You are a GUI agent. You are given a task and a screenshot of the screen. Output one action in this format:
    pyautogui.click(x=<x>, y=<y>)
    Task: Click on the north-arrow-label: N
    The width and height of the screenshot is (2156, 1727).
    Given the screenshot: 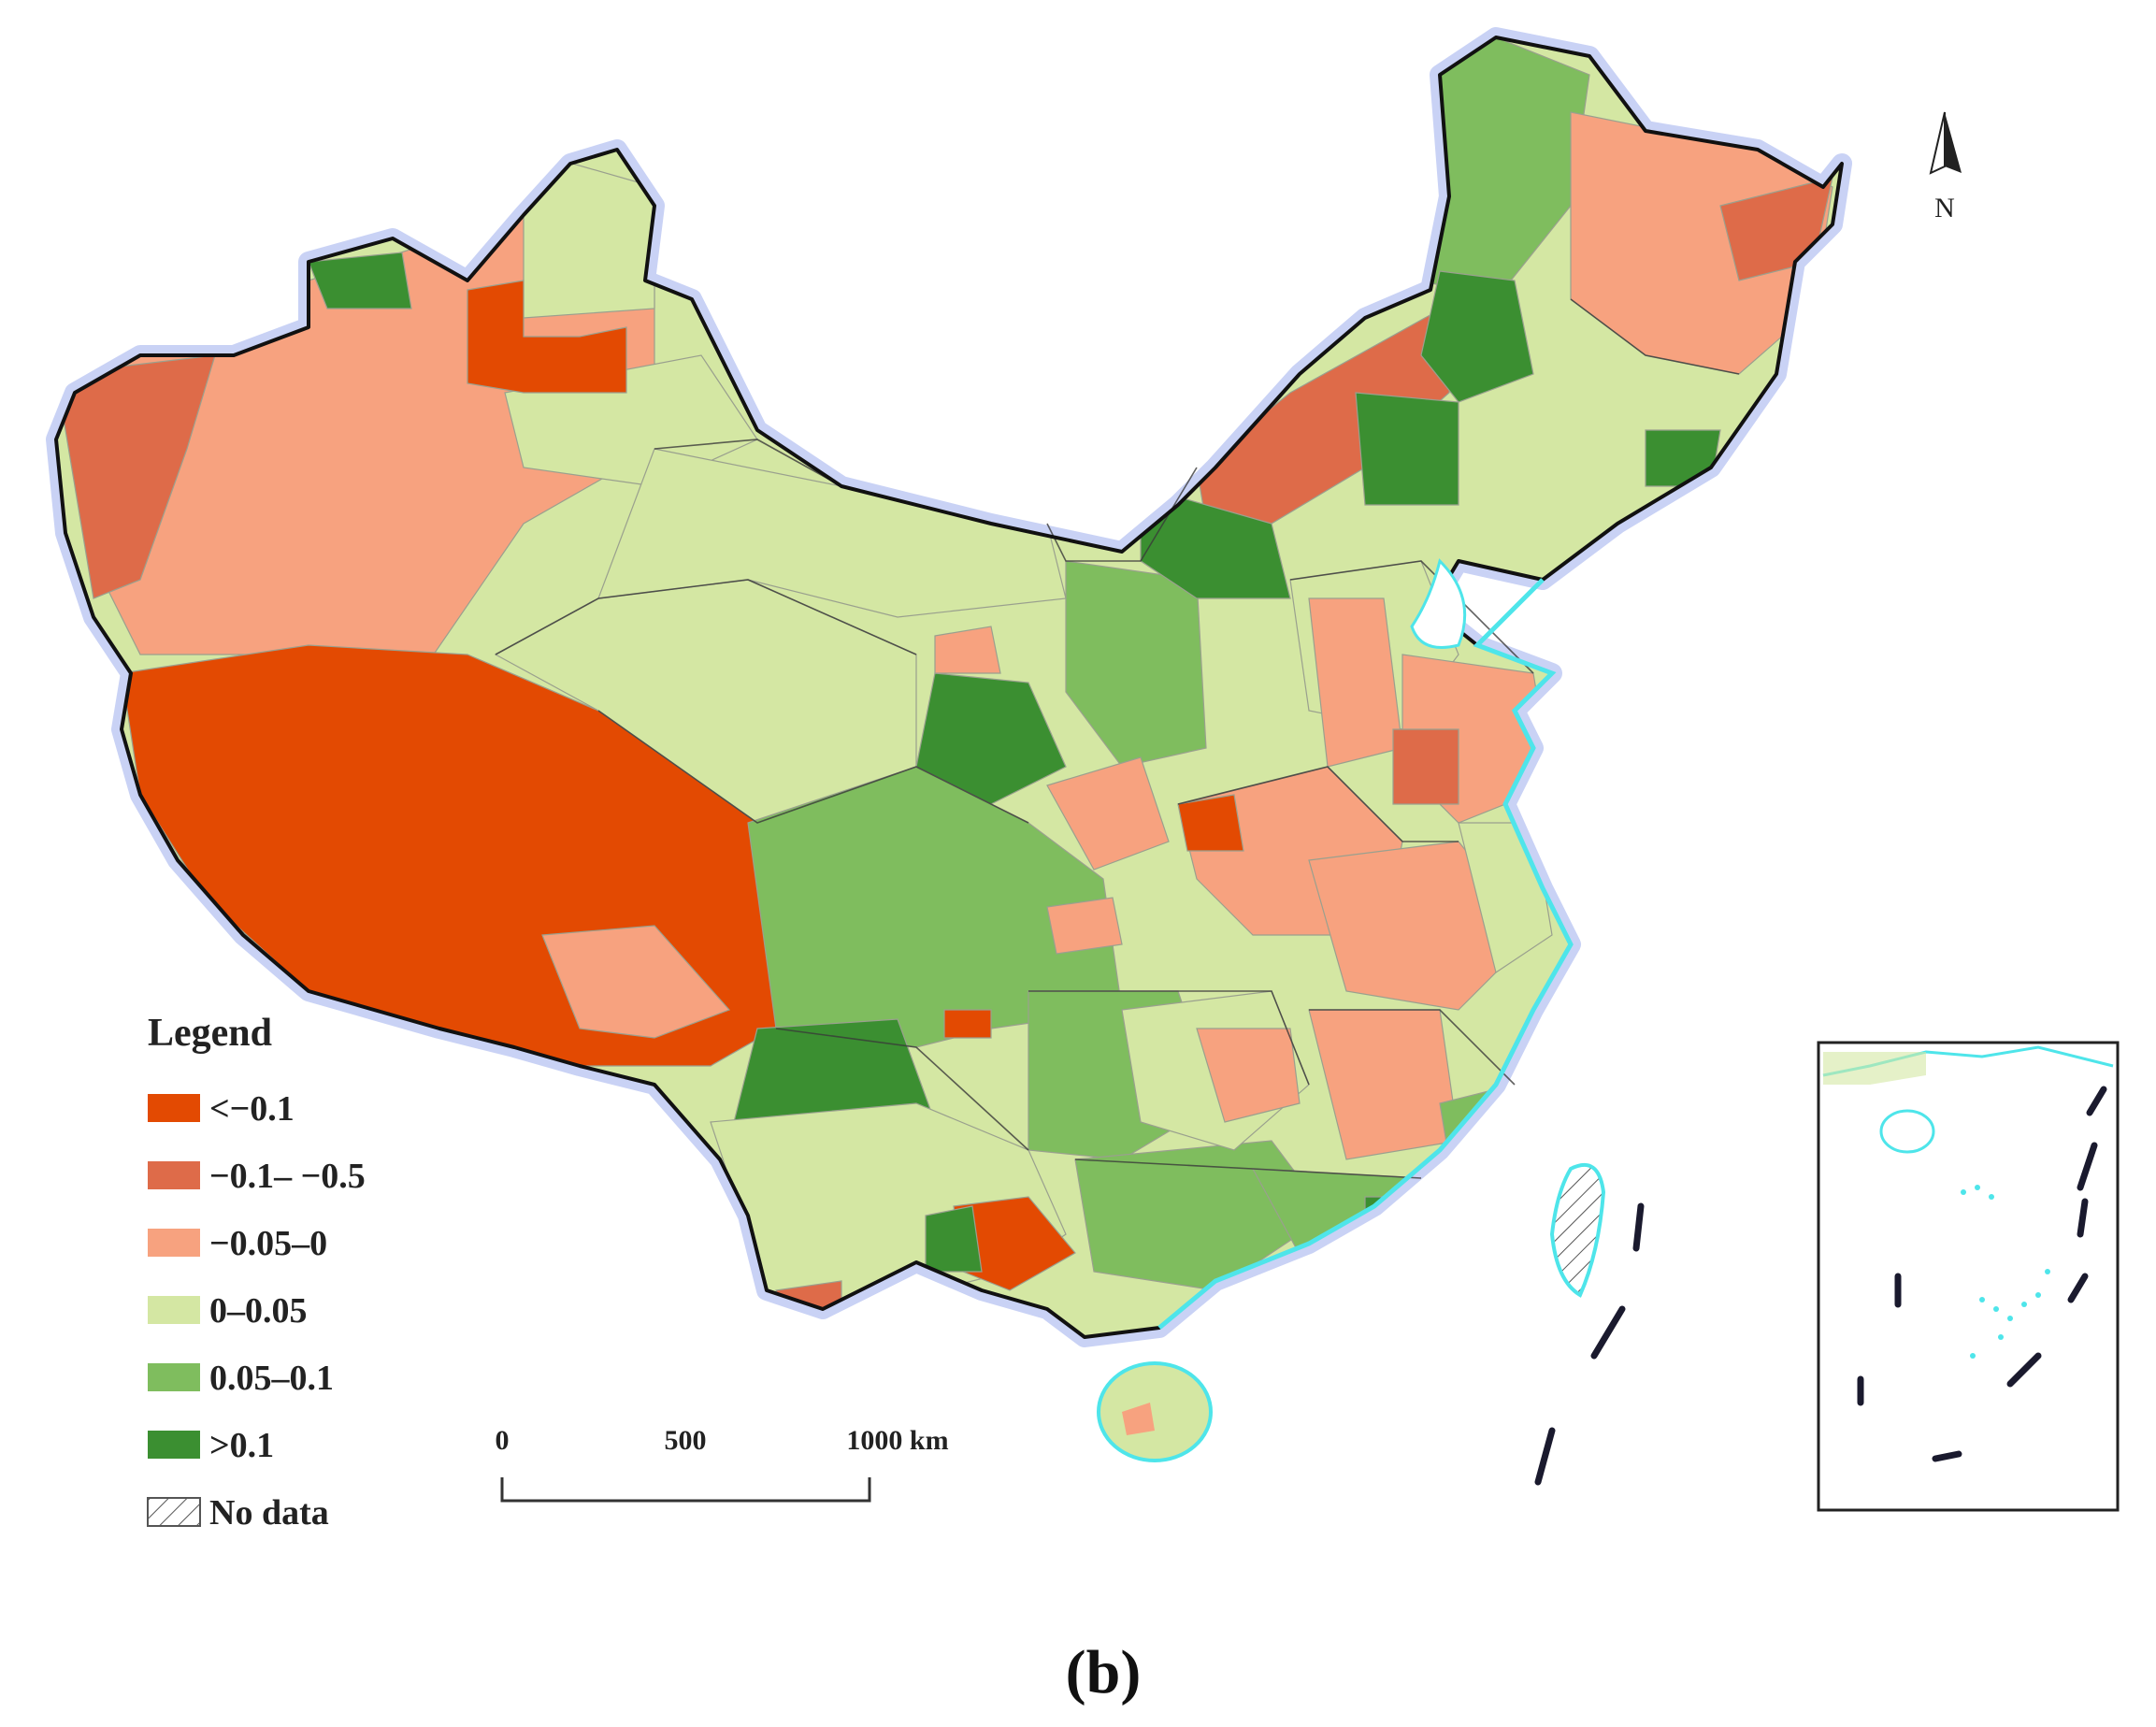 What is the action you would take?
    pyautogui.click(x=1945, y=208)
    